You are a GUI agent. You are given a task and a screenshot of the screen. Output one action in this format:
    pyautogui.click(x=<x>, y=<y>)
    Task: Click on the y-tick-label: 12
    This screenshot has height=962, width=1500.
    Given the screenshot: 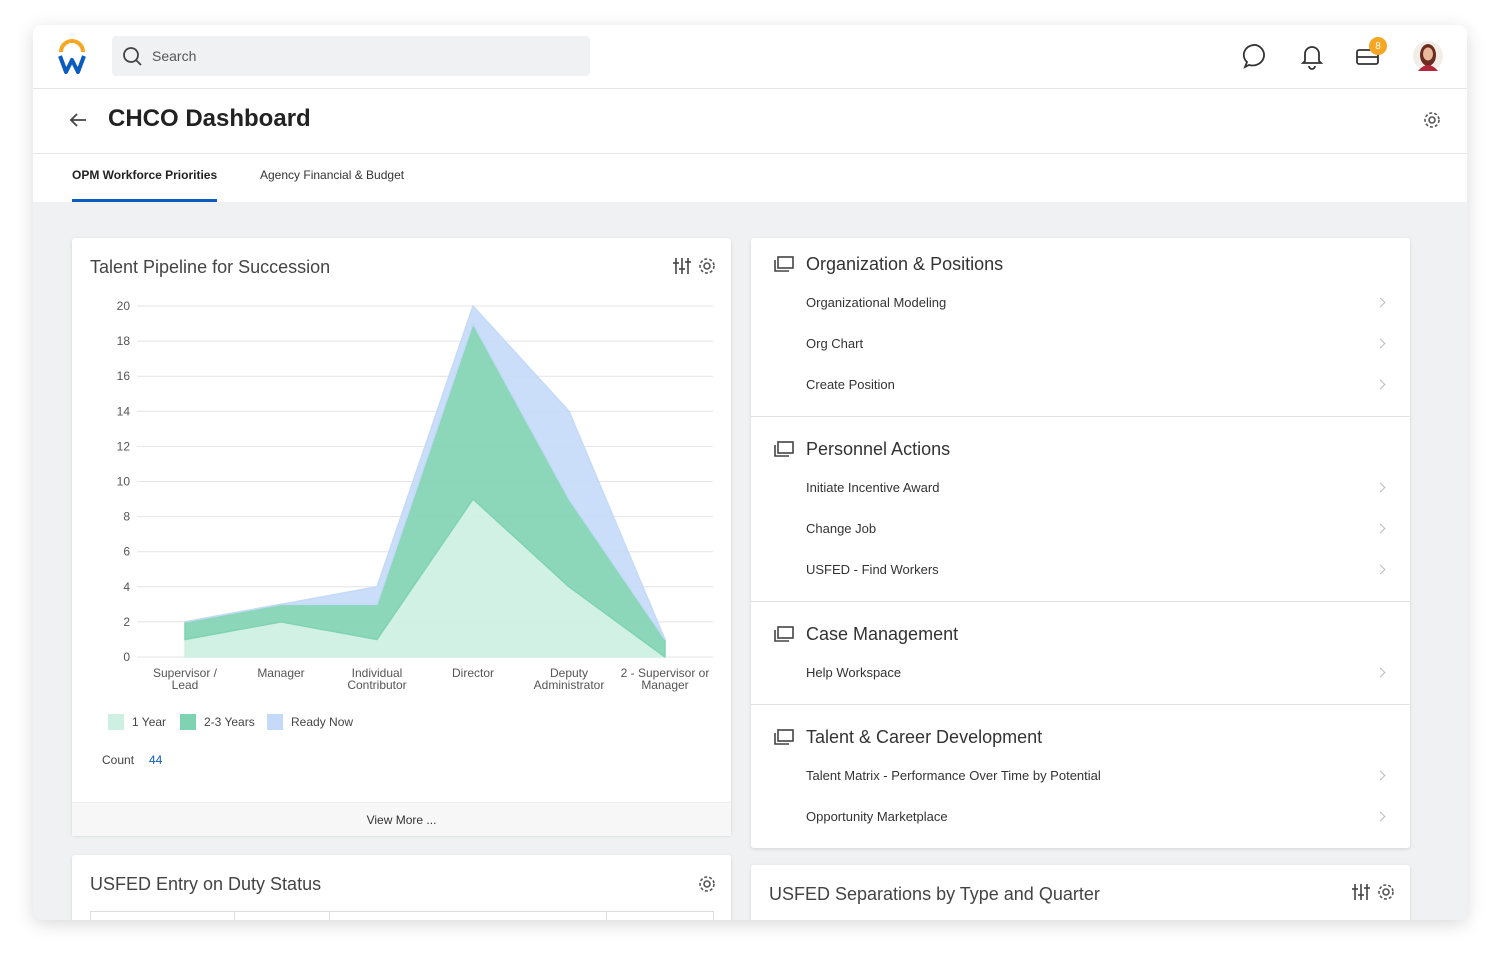 What is the action you would take?
    pyautogui.click(x=124, y=446)
    